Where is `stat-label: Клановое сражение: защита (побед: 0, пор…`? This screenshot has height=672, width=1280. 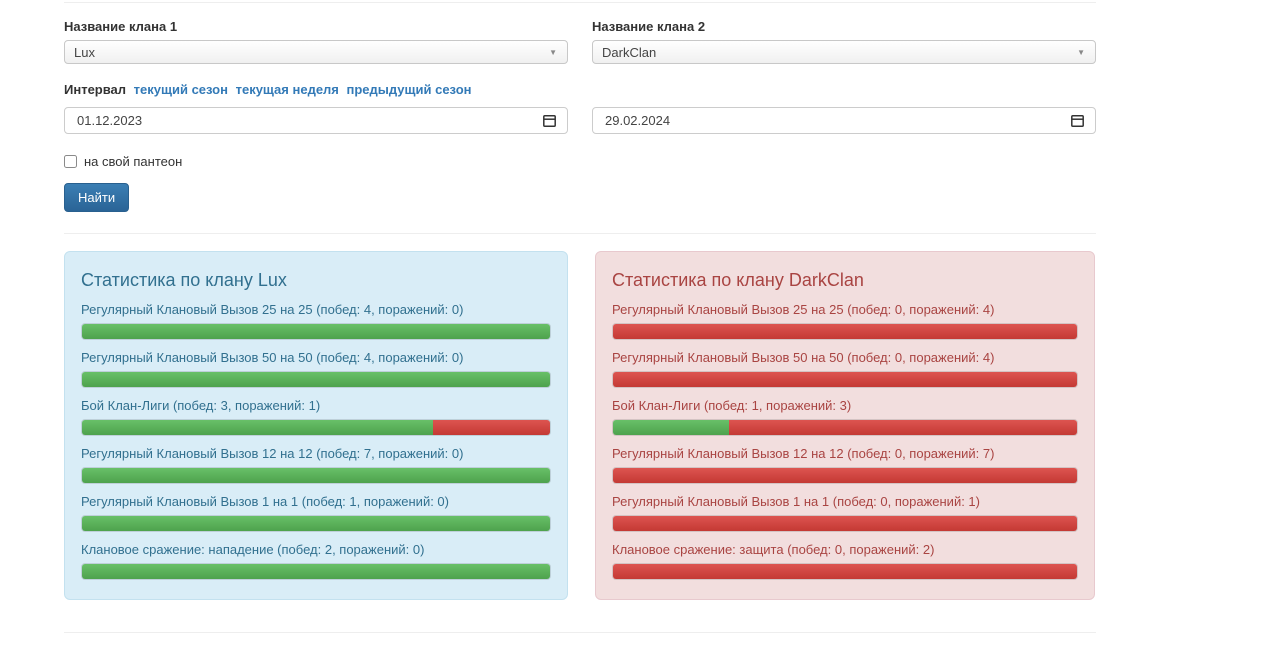
stat-label: Клановое сражение: защита (побед: 0, пор… is located at coordinates (773, 549).